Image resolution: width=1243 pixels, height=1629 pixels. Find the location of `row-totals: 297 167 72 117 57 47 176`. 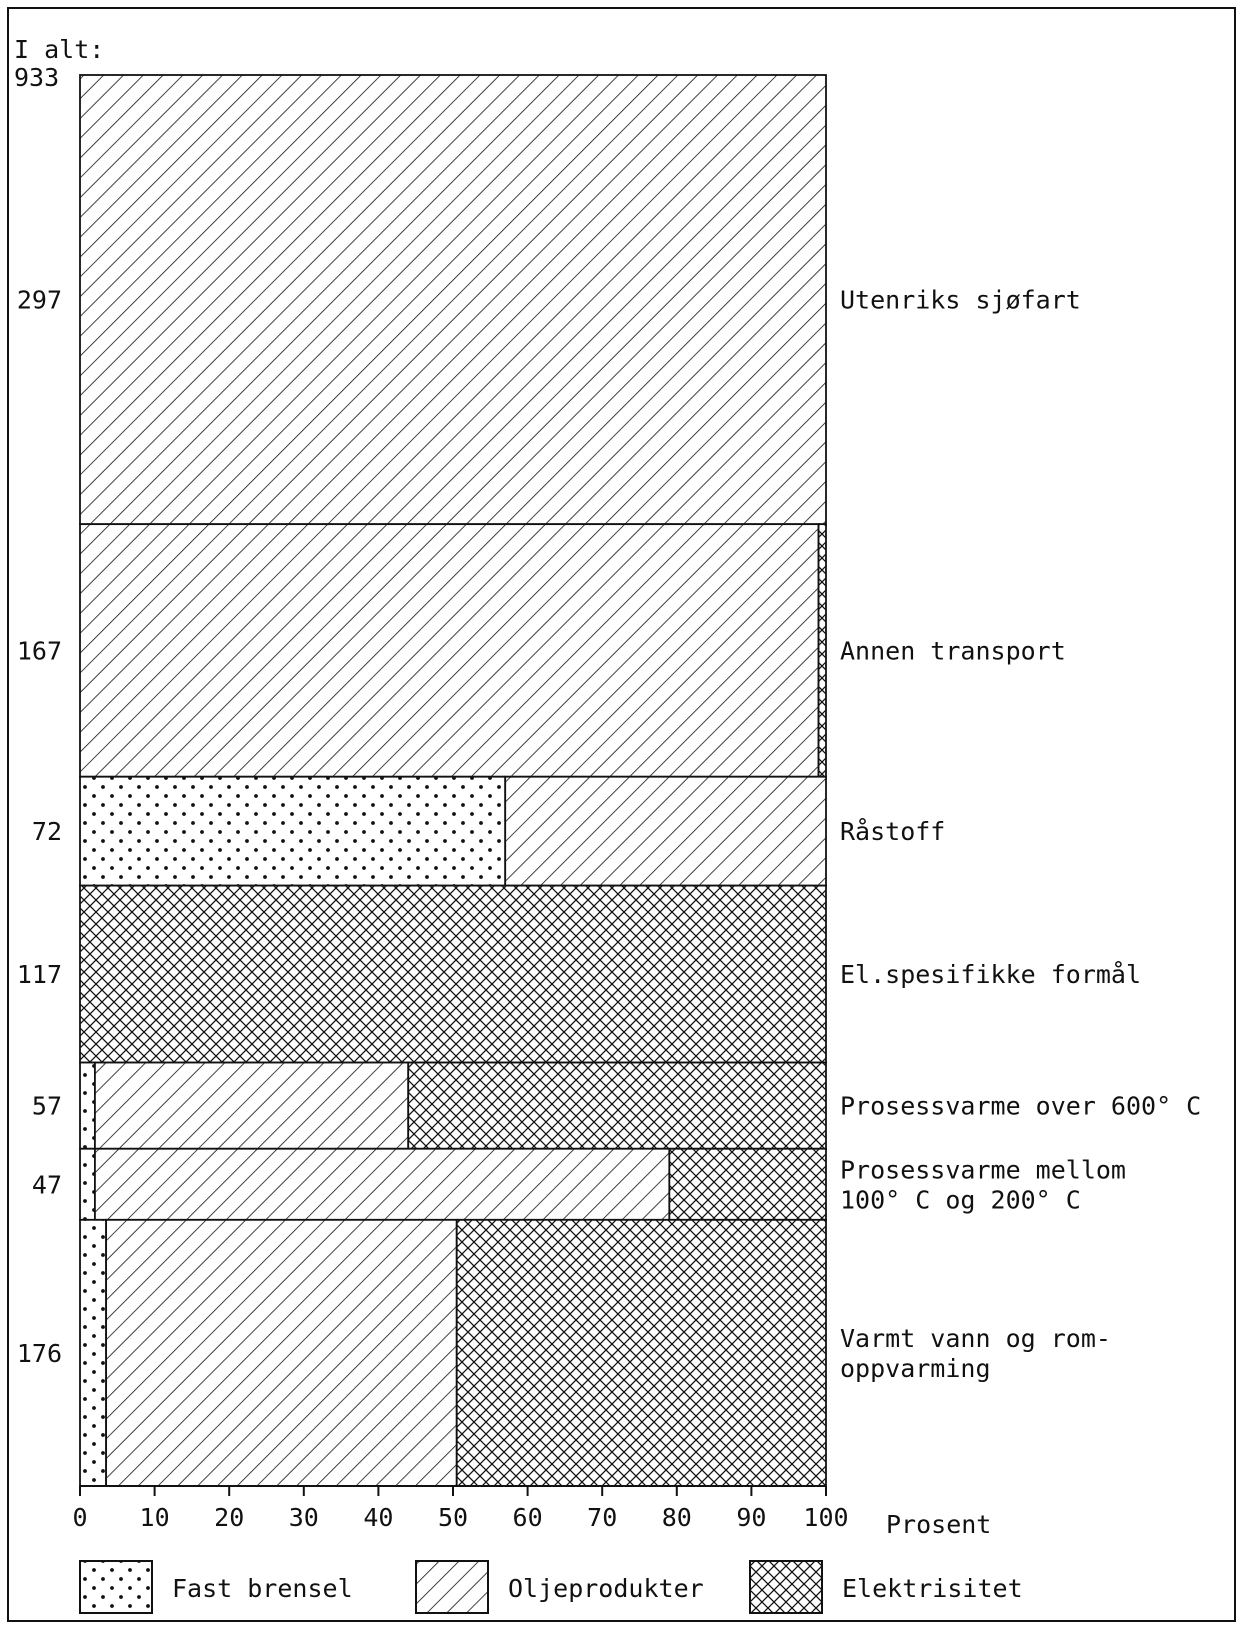

row-totals: 297 167 72 117 57 47 176 is located at coordinates (39, 827).